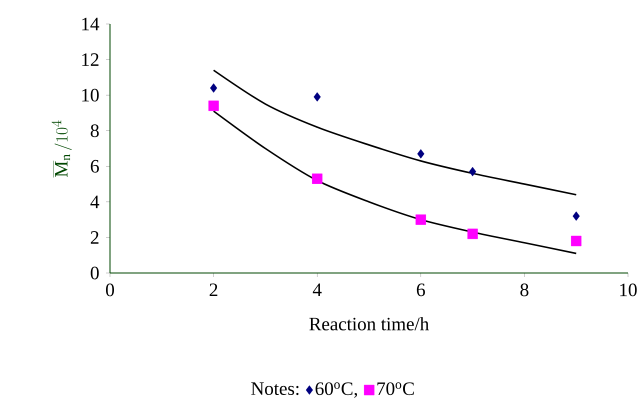 This screenshot has width=640, height=403. I want to click on x-tick-label: 8, so click(524, 290).